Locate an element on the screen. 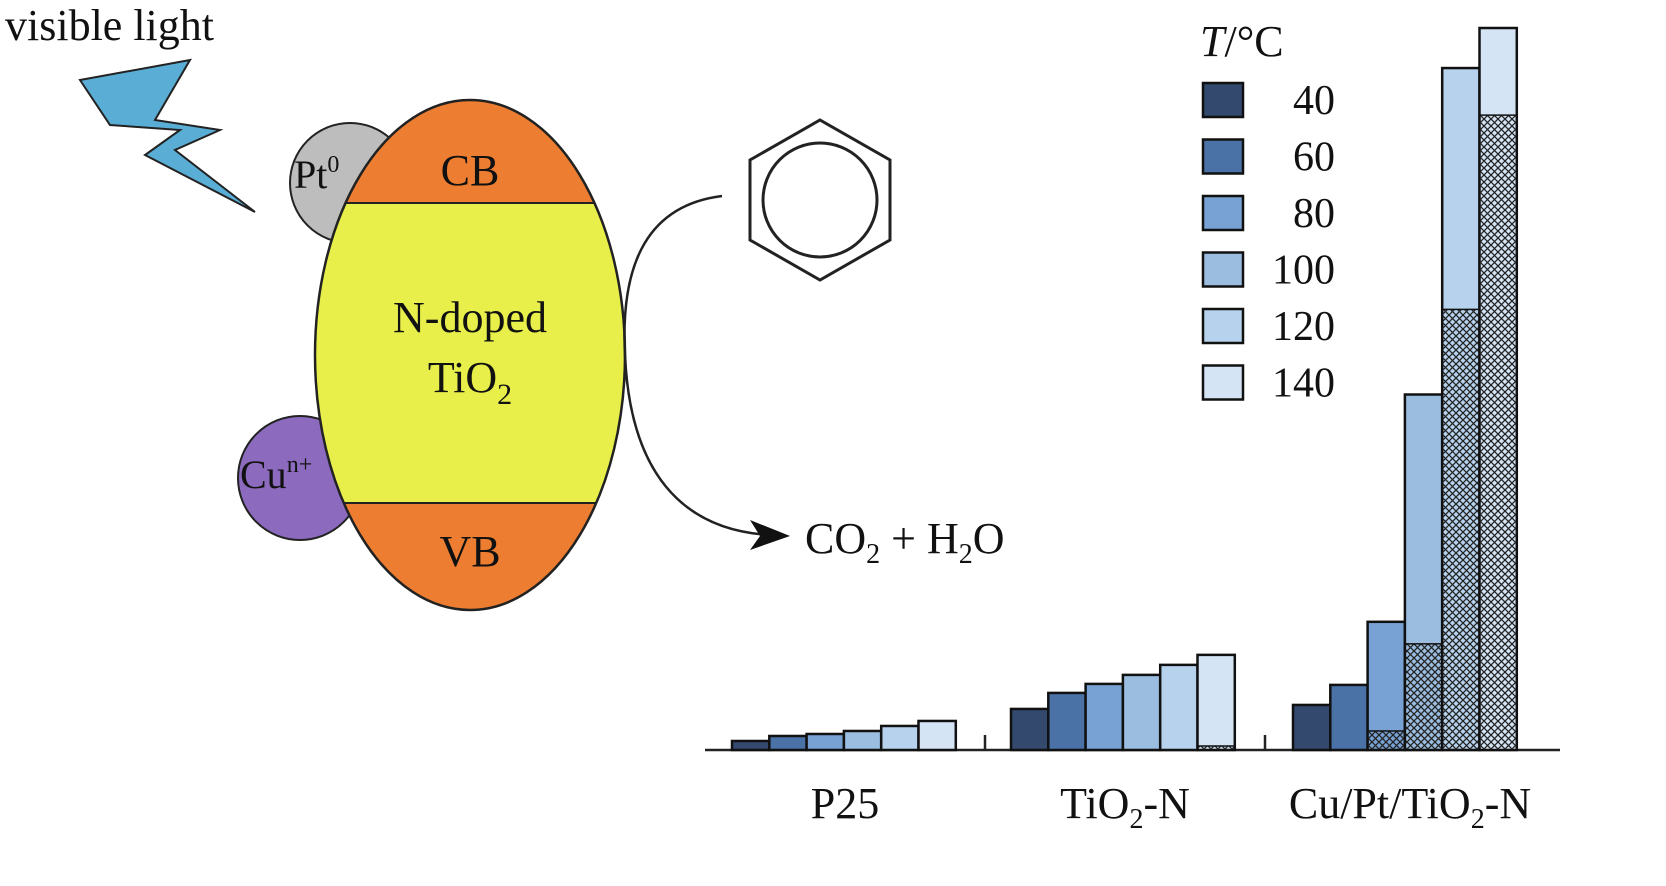 This screenshot has width=1666, height=886. benzene-aromatic-circle is located at coordinates (820, 200).